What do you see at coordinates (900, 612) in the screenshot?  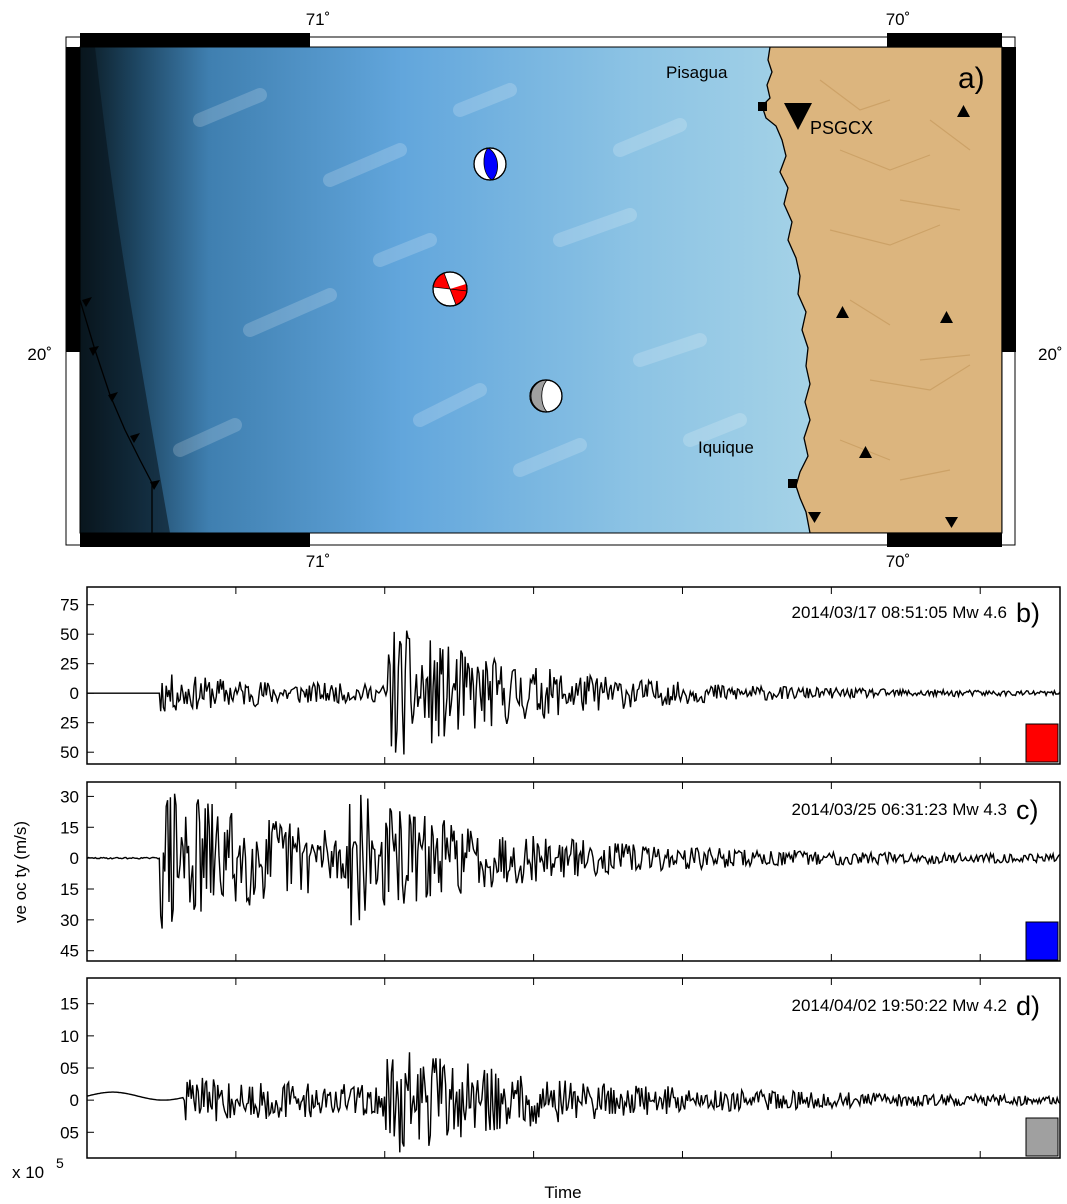 I see `panel-b-title: 2014/03/17 08:51:05 Mw 4.6` at bounding box center [900, 612].